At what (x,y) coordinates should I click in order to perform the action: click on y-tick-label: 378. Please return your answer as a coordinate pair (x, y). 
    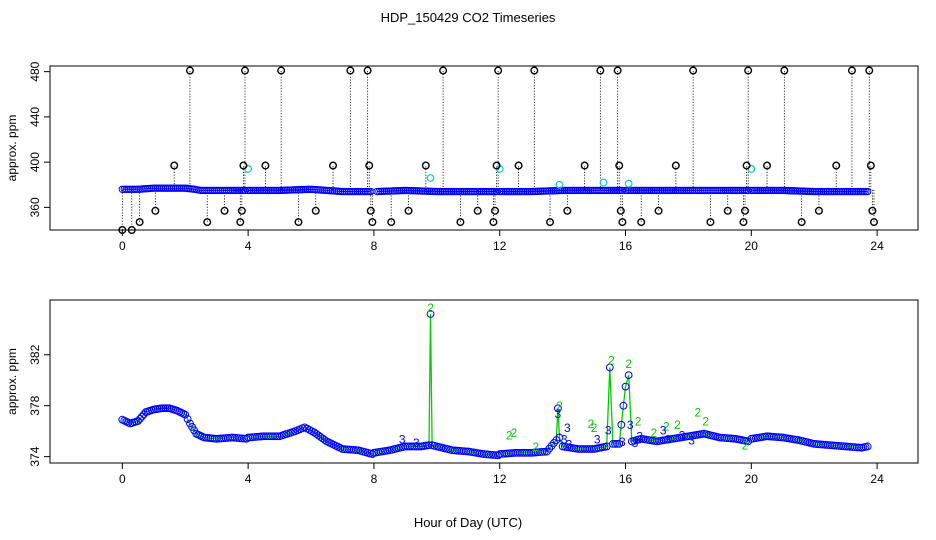
    Looking at the image, I should click on (35, 405).